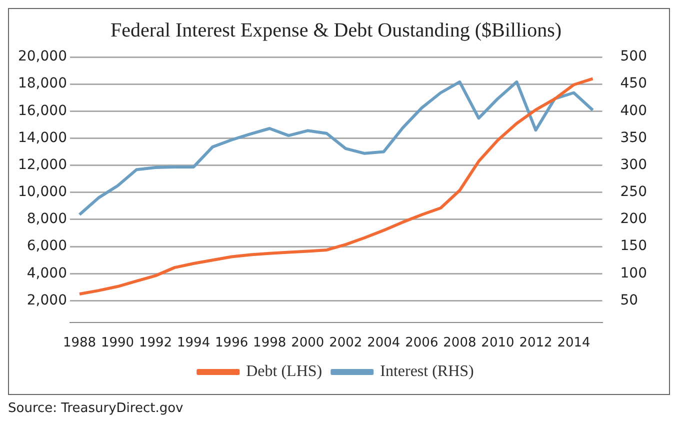 This screenshot has height=428, width=679. Describe the element at coordinates (336, 30) in the screenshot. I see `chart-title: Federal Interest Expense & Debt Oustanding ($Billions)` at that location.